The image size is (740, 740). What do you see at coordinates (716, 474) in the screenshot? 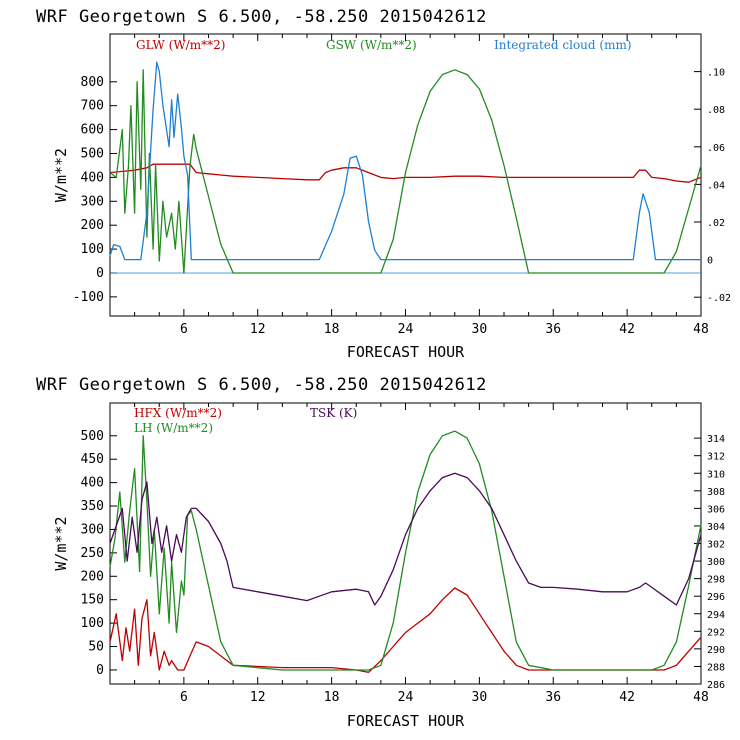
I see `y2-tick-label: 310` at bounding box center [716, 474].